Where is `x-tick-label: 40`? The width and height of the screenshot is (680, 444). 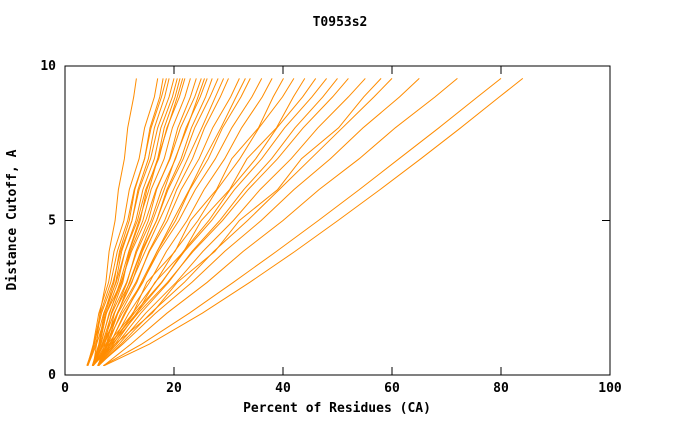
x-tick-label: 40 is located at coordinates (283, 388).